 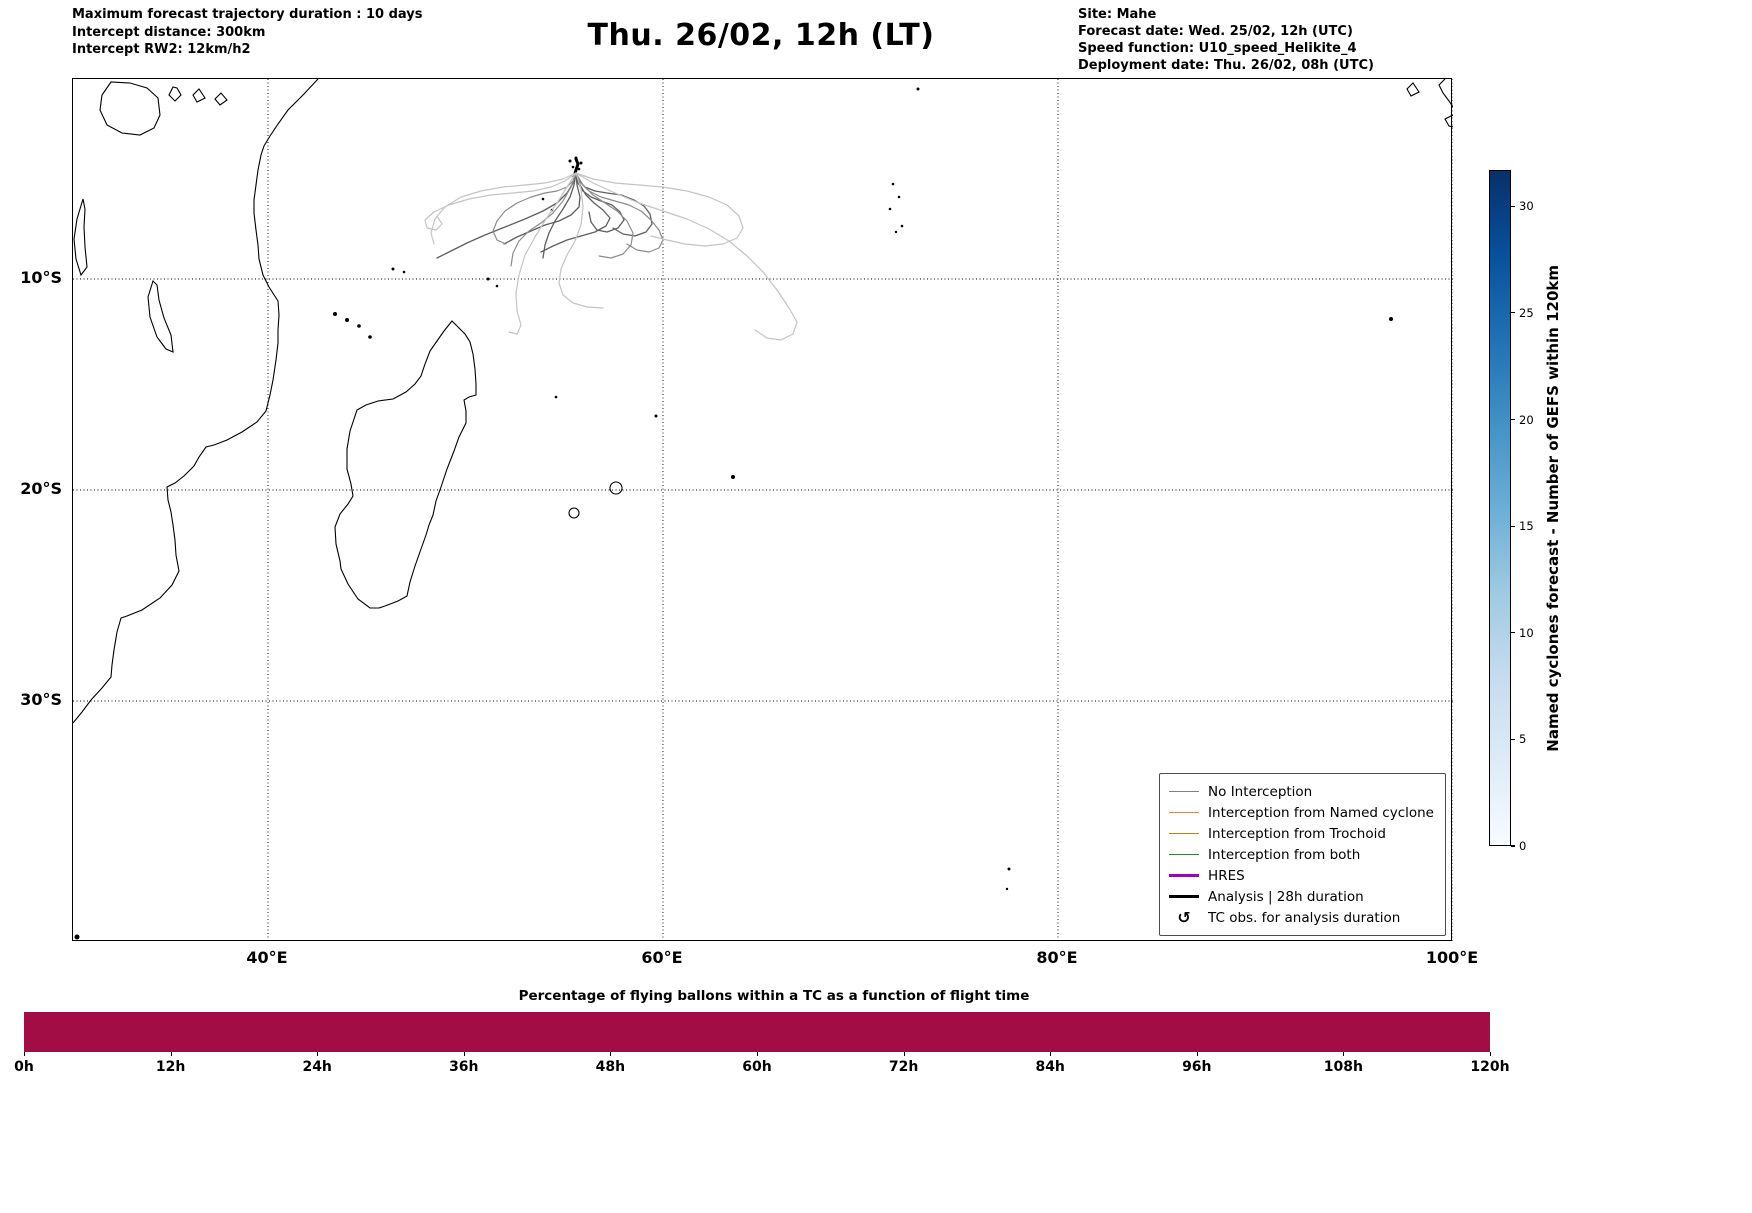 What do you see at coordinates (1523, 846) in the screenshot?
I see `colorbar-tick-label: 0` at bounding box center [1523, 846].